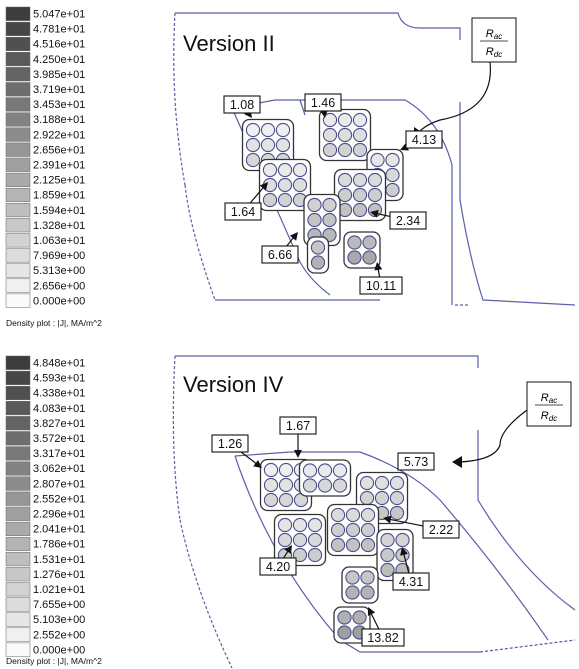  Describe the element at coordinates (242, 105) in the screenshot. I see `ratio-value: 1.08` at that location.